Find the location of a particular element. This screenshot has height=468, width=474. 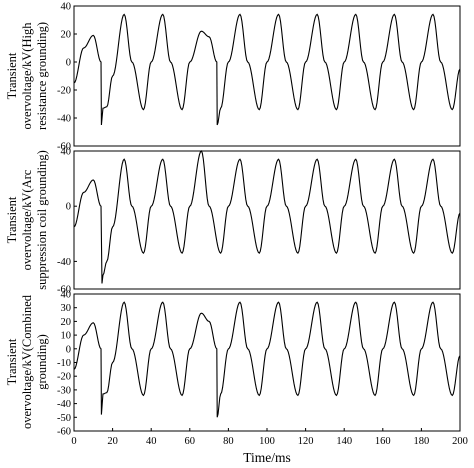

y-axis-label-3-line-3: grounding) is located at coordinates (42, 362).